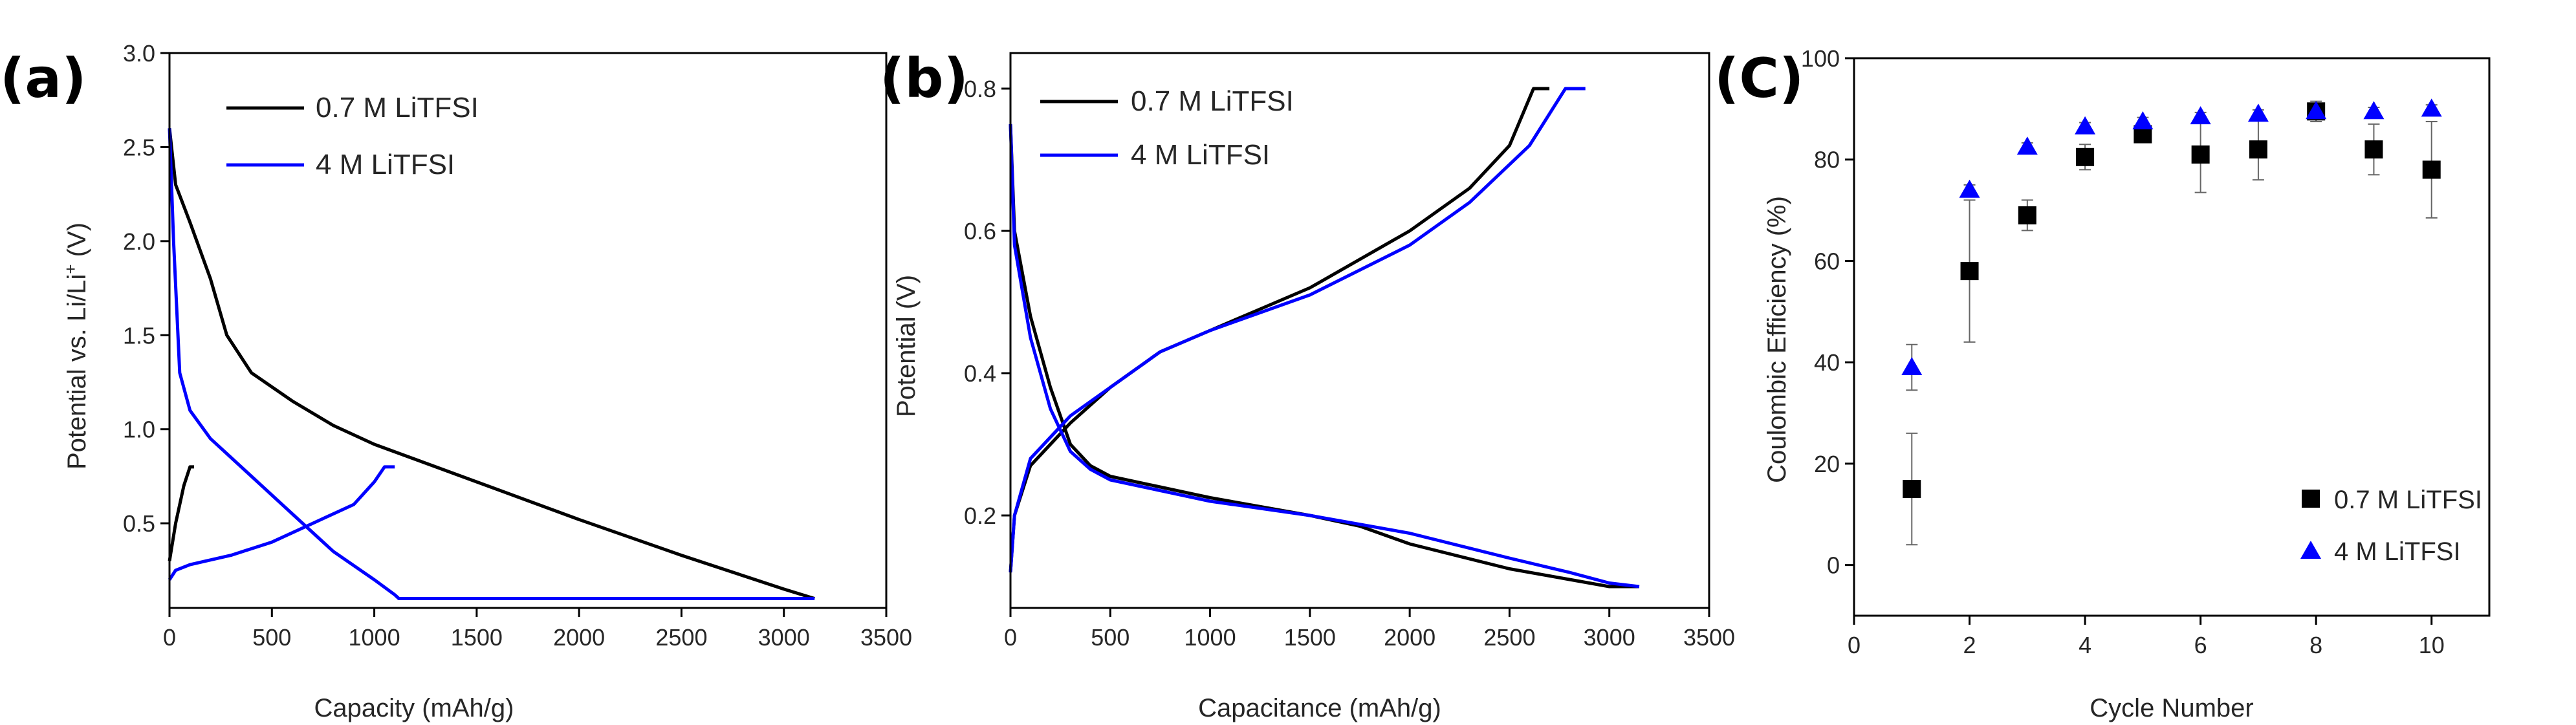  Describe the element at coordinates (139, 53) in the screenshot. I see `panel-a-y-tick-label: 3.0` at that location.